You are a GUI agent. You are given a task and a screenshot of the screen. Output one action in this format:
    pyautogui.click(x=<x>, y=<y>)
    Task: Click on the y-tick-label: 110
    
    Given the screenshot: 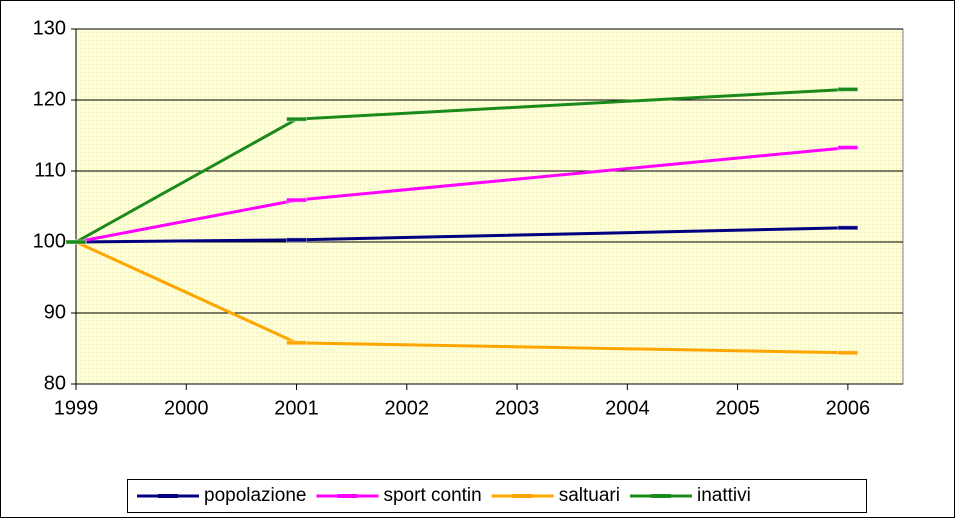 What is the action you would take?
    pyautogui.click(x=50, y=170)
    